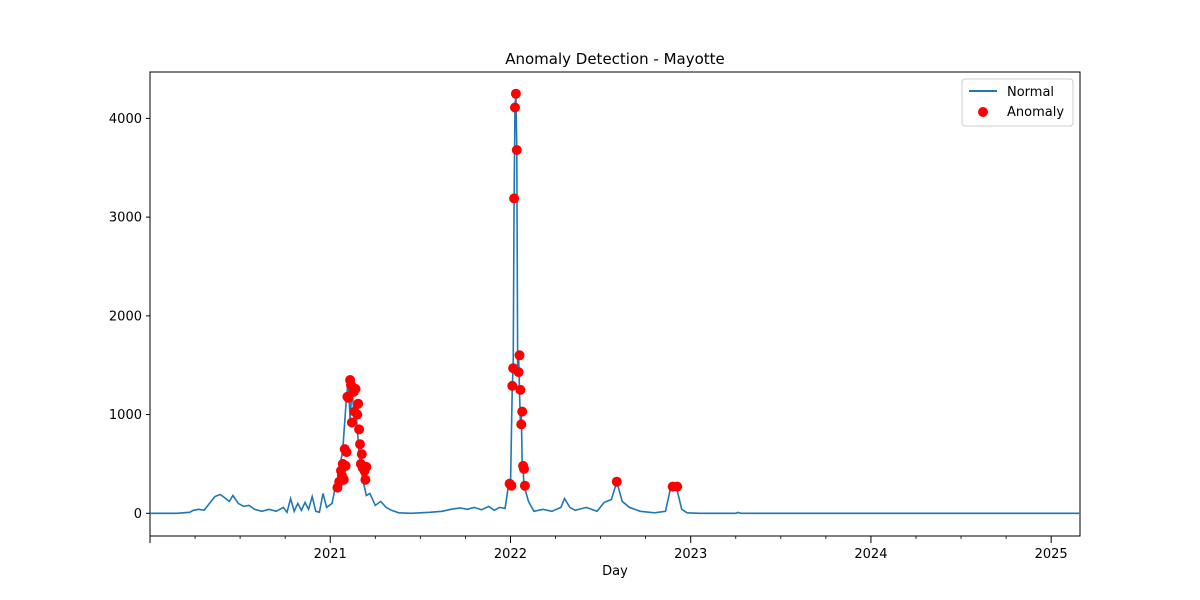  Describe the element at coordinates (690, 554) in the screenshot. I see `x-tick-label: 2023` at that location.